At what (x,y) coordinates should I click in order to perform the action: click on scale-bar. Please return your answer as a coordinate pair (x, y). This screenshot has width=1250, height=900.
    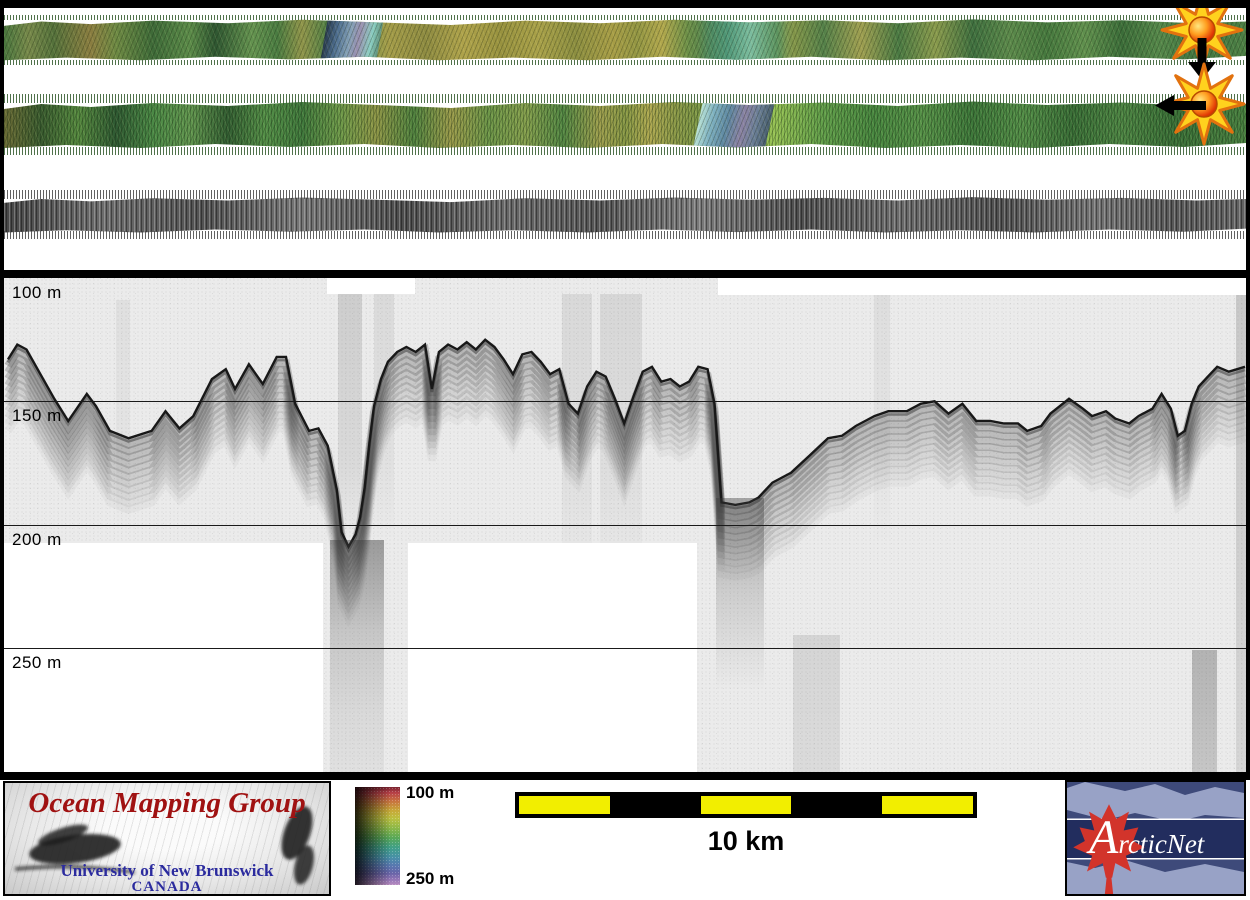
    Looking at the image, I should click on (746, 805).